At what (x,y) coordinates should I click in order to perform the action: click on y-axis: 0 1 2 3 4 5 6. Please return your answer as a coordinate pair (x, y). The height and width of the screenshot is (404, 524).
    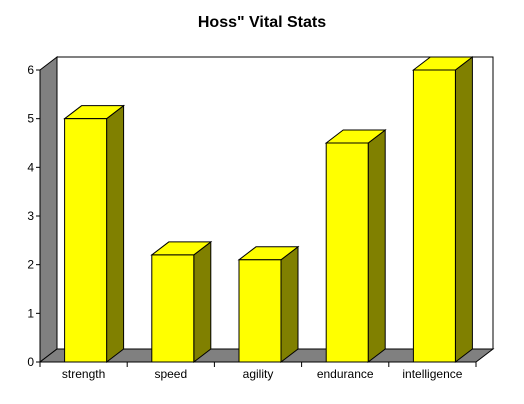
    Looking at the image, I should click on (34, 216).